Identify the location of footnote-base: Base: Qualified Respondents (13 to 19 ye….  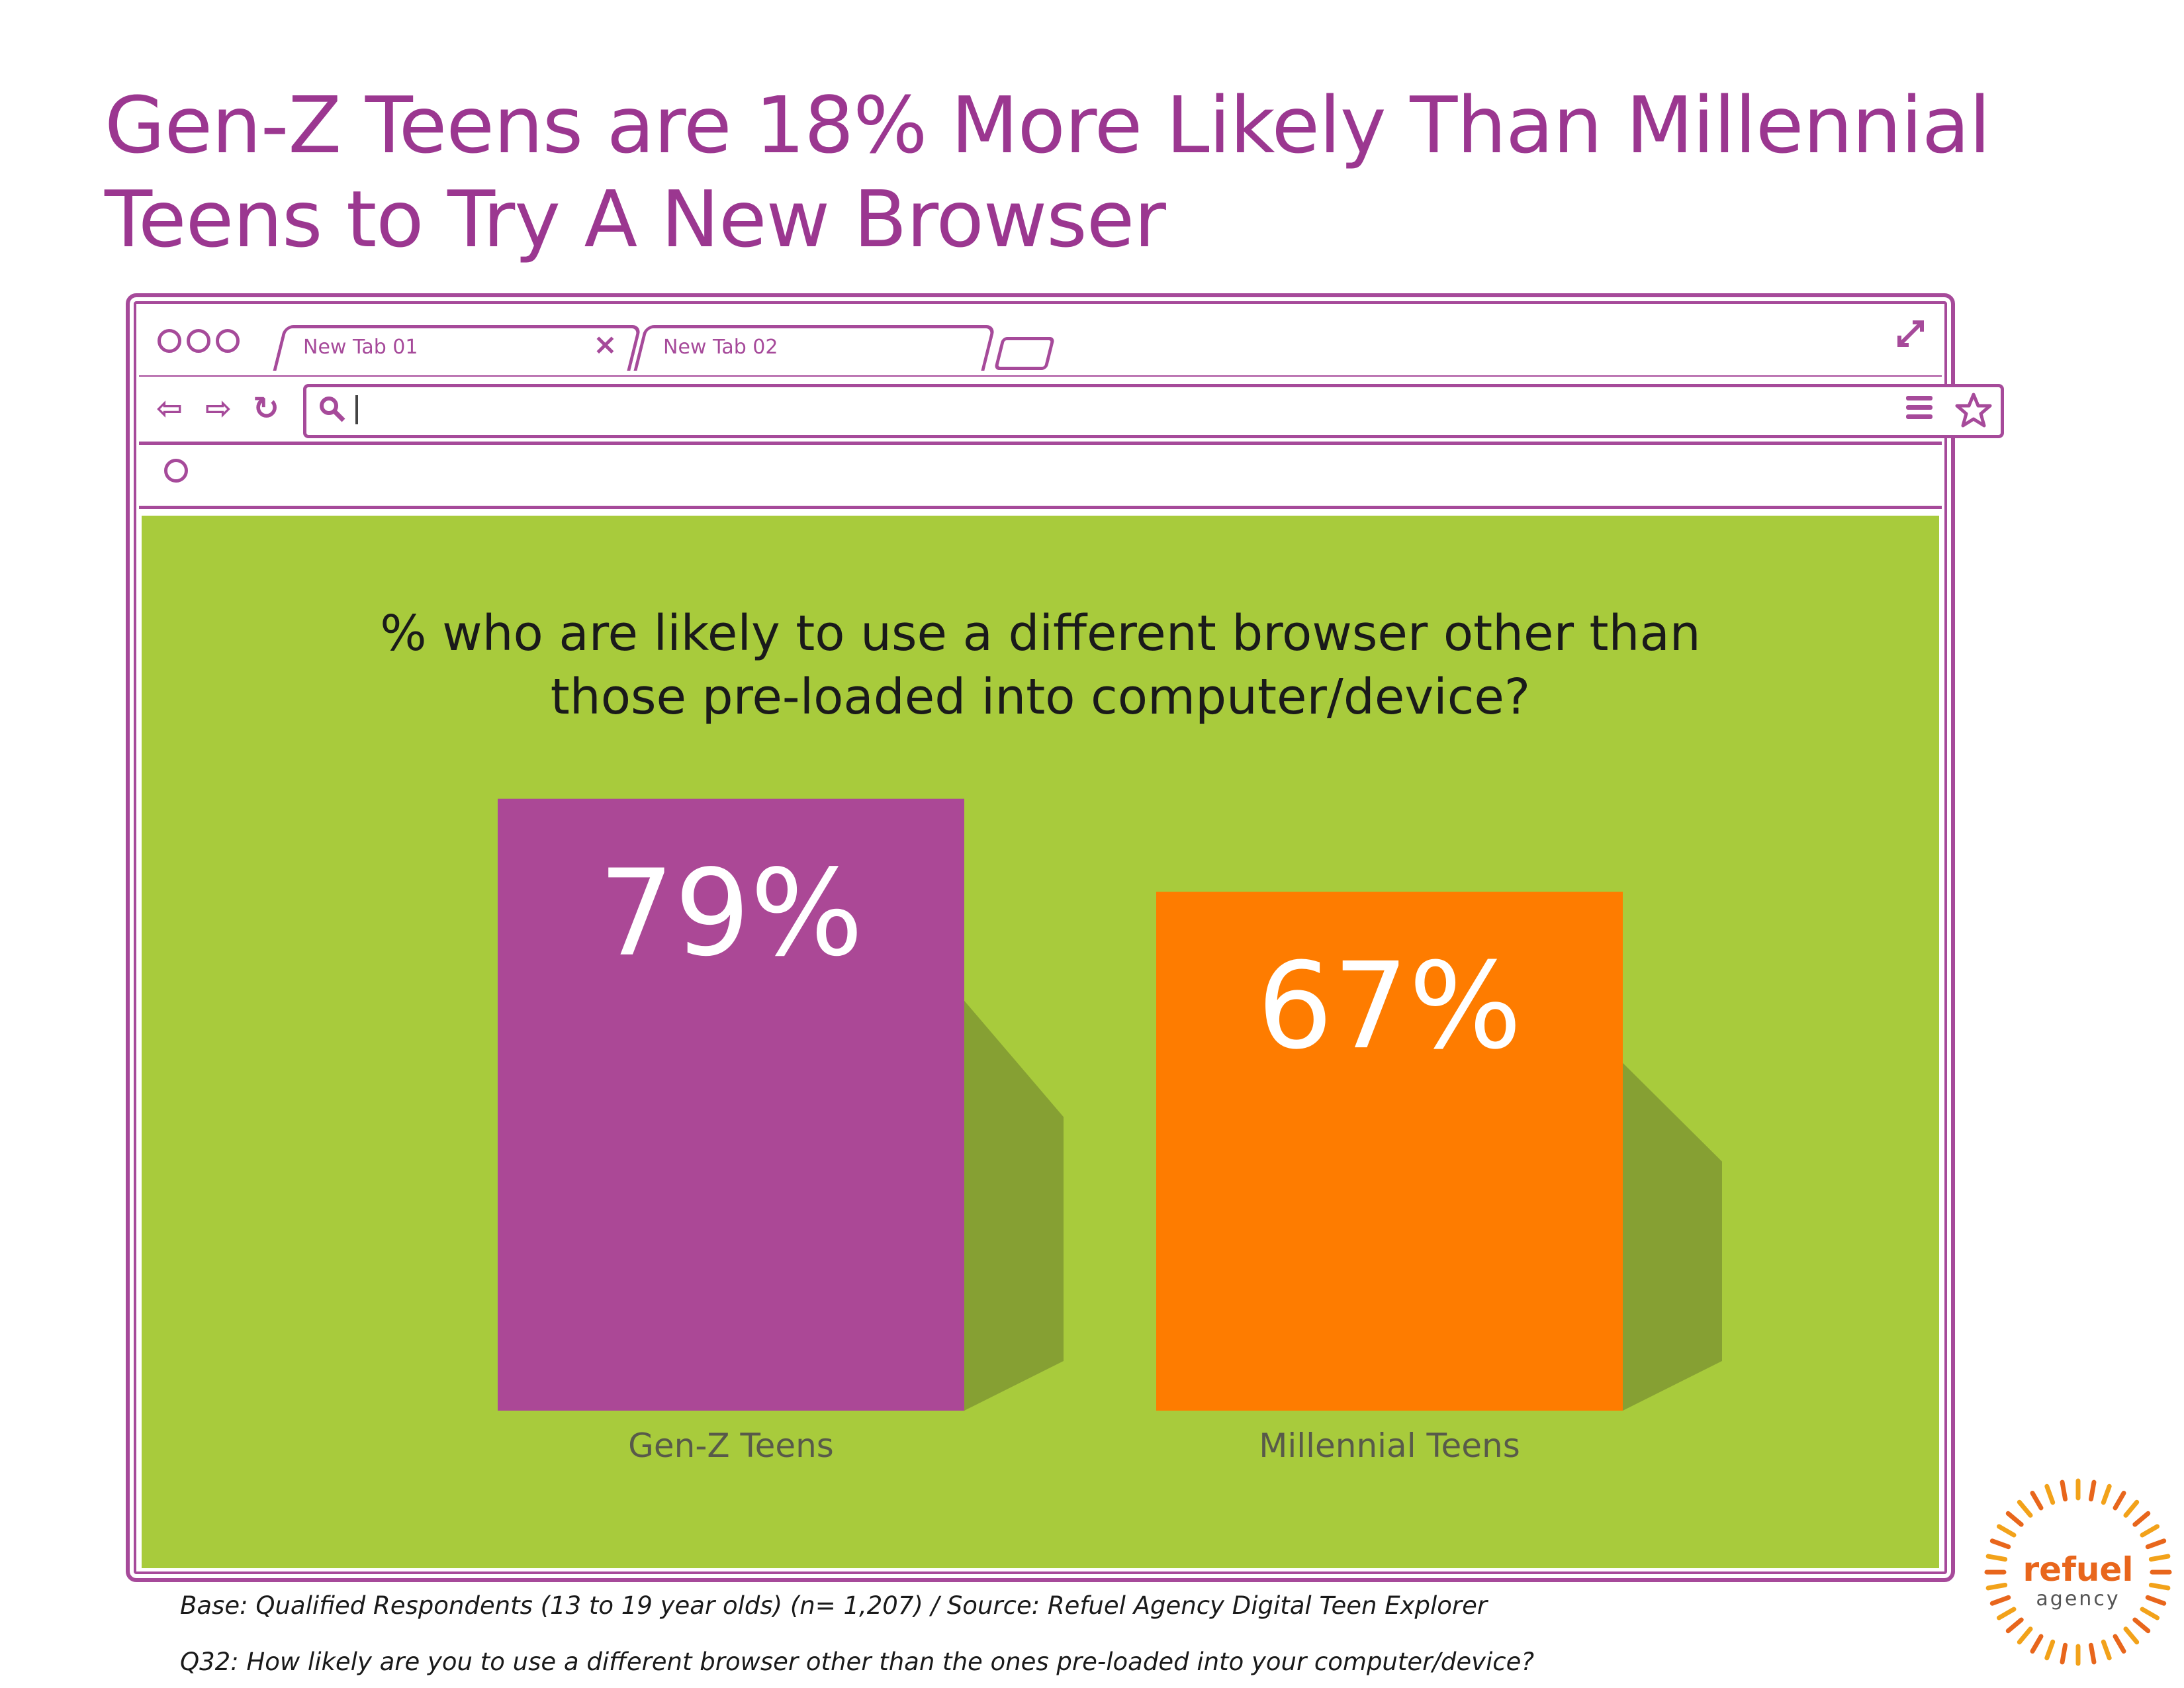
(834, 1605).